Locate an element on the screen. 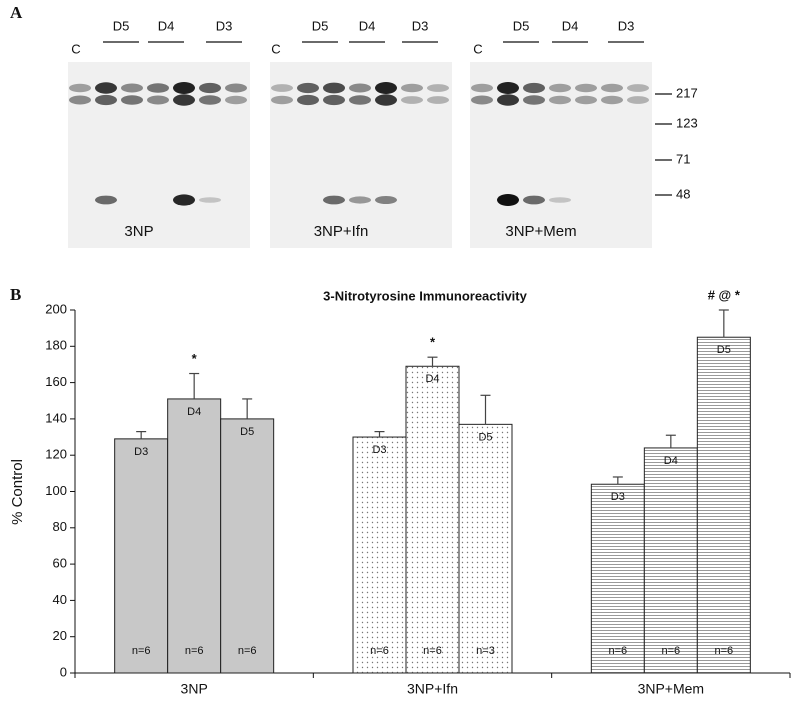  chart-title: 3-Nitrotyrosine Immunoreactivity is located at coordinates (425, 295).